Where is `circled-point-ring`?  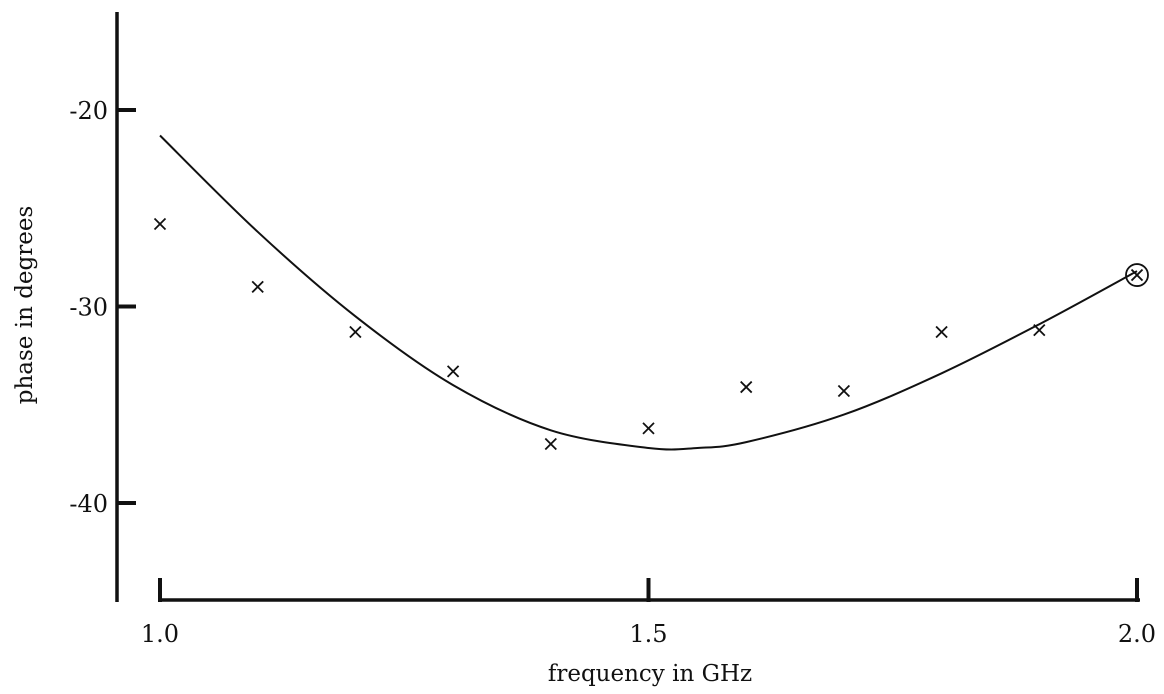 circled-point-ring is located at coordinates (1137, 275).